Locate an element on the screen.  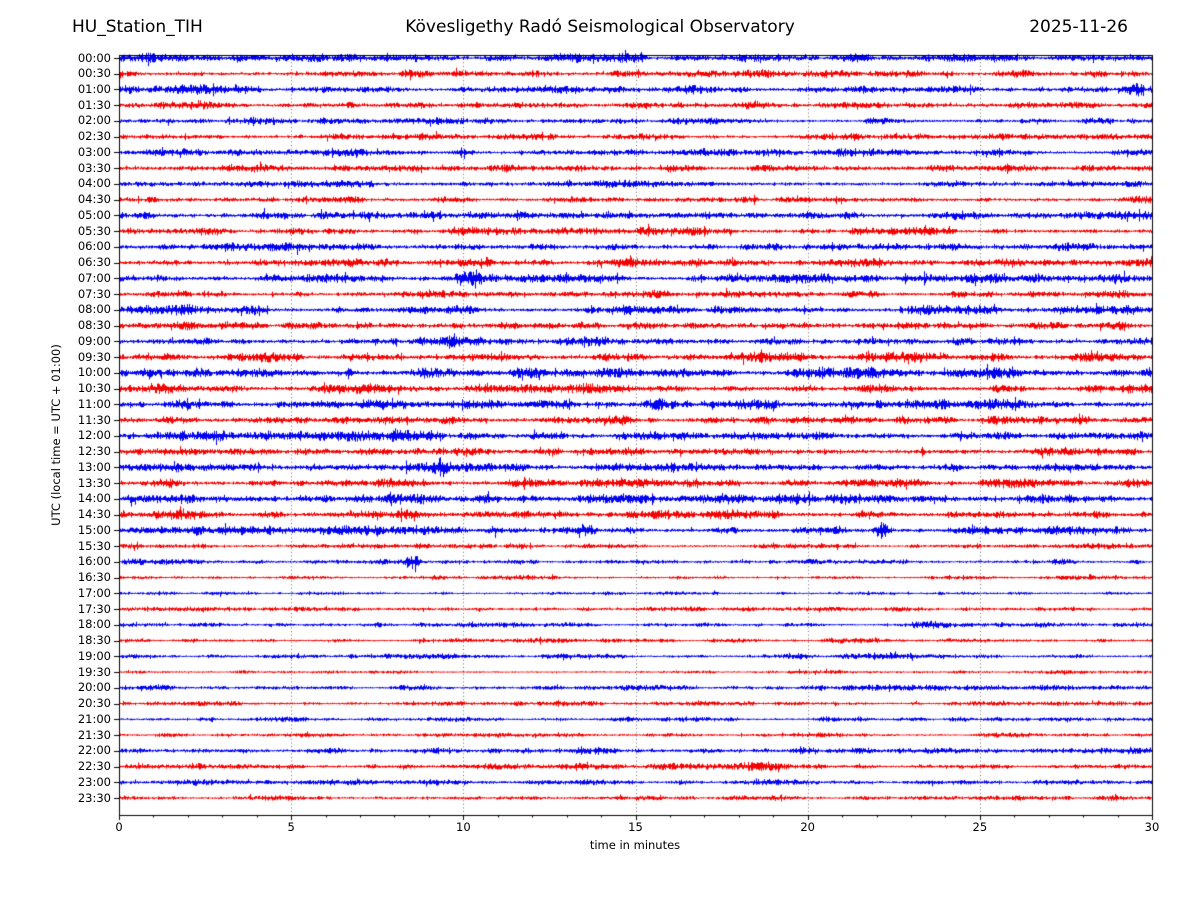
y-tick-label: 05:30 is located at coordinates (94, 230).